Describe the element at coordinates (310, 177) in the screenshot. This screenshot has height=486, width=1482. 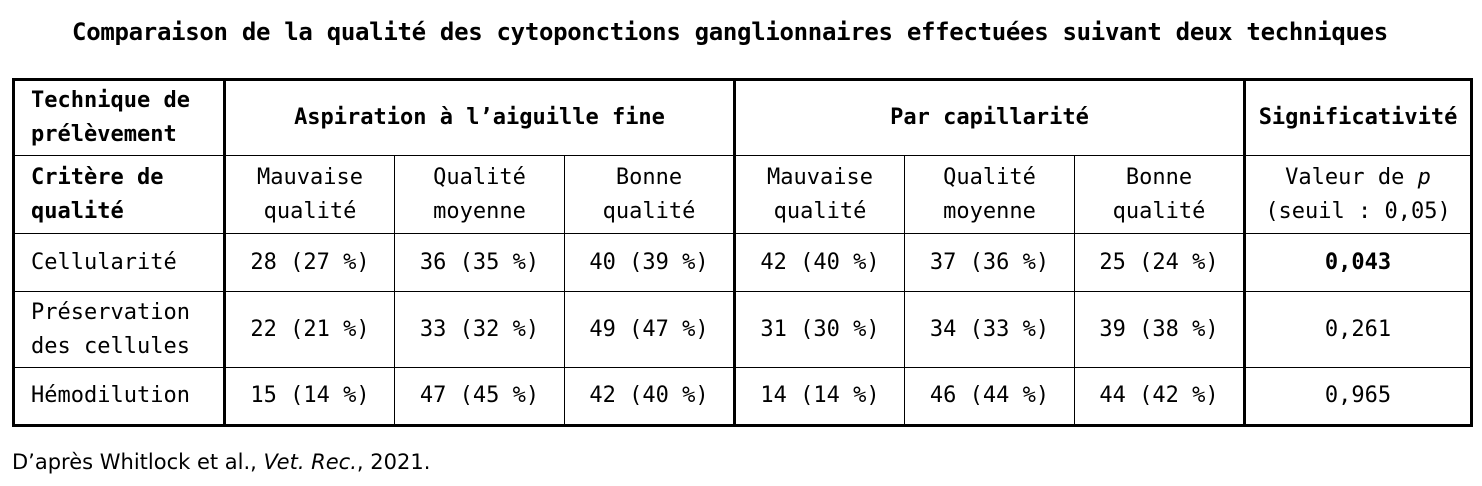
I see `col-header-1-line1: Mauvaise` at that location.